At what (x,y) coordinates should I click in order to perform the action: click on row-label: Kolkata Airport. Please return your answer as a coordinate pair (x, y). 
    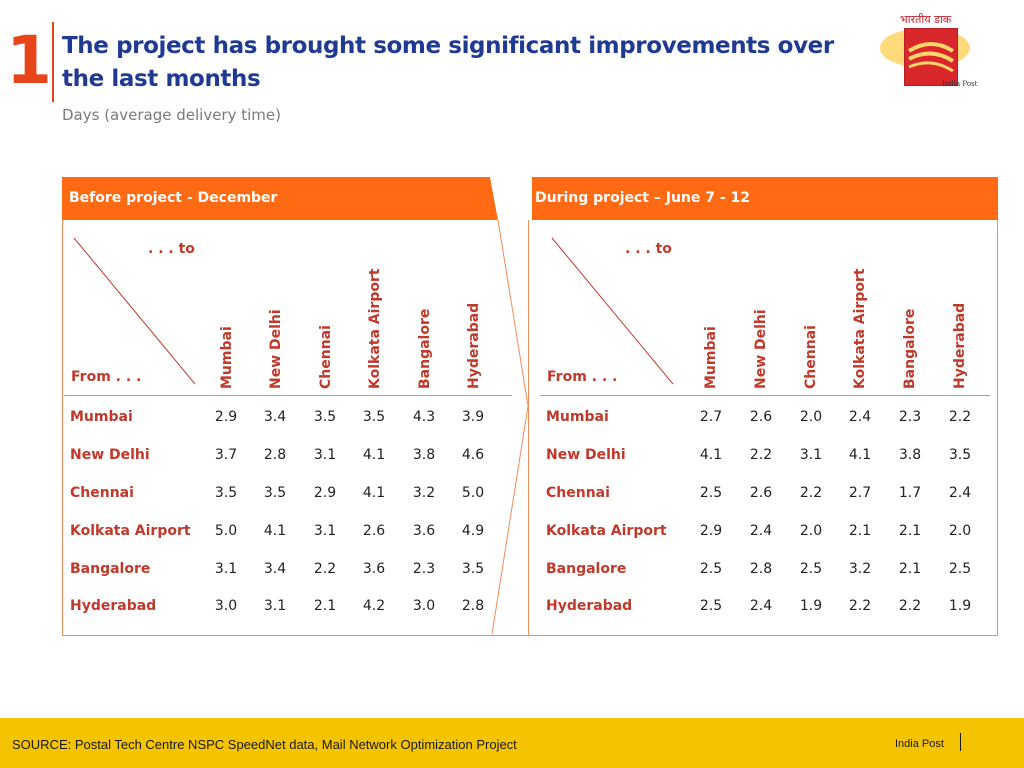
    Looking at the image, I should click on (130, 531).